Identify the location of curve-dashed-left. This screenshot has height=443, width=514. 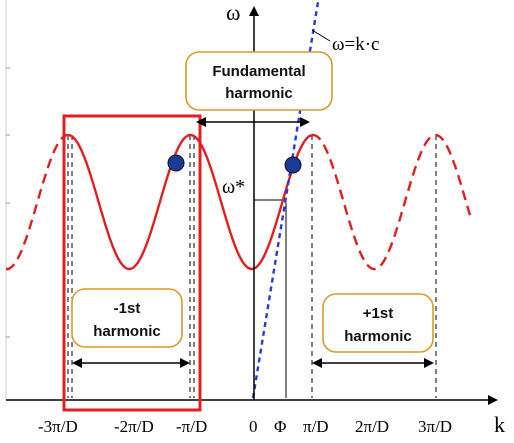
(37, 202).